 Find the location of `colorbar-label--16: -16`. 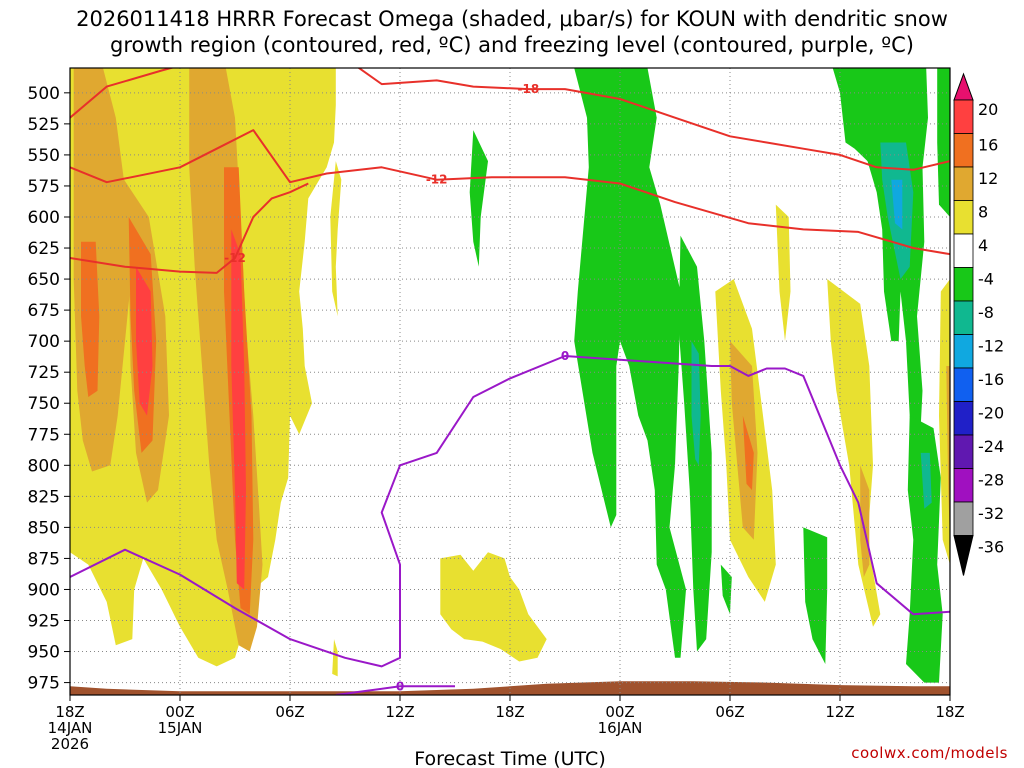

colorbar-label--16: -16 is located at coordinates (991, 379).